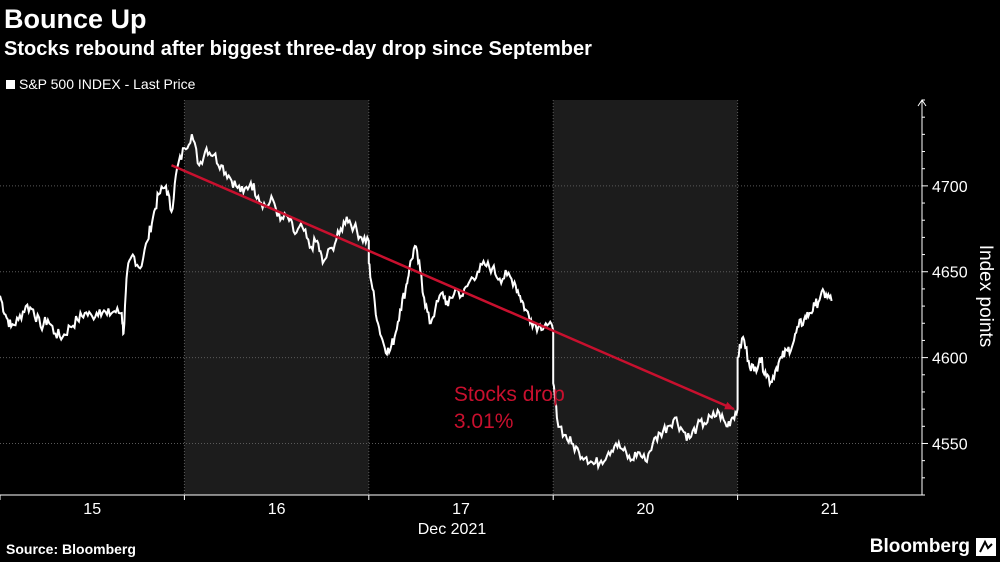 The width and height of the screenshot is (1000, 562). I want to click on legend: S&P 500 INDEX - Last Price, so click(100, 84).